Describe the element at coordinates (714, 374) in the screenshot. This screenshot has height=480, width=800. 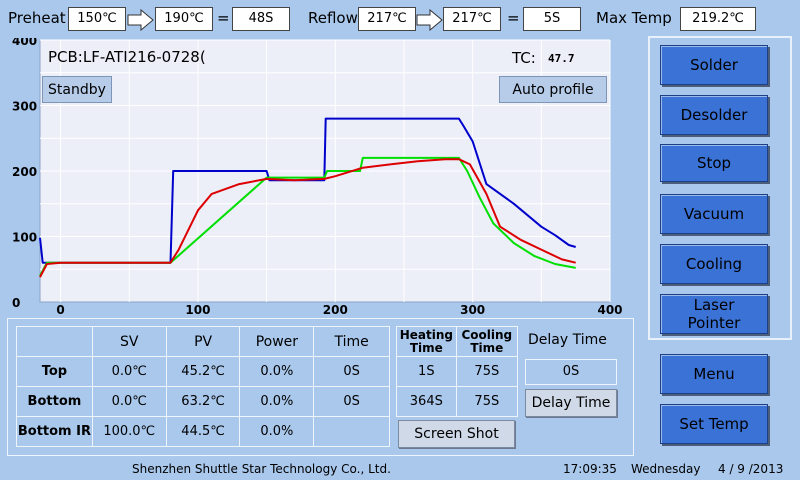
I see `menu-button: Menu` at that location.